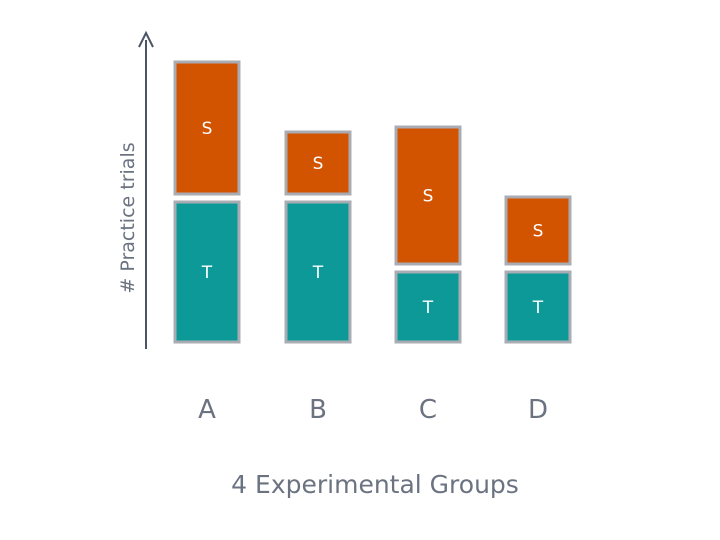  I want to click on y-axis-arrowhead, so click(146, 39).